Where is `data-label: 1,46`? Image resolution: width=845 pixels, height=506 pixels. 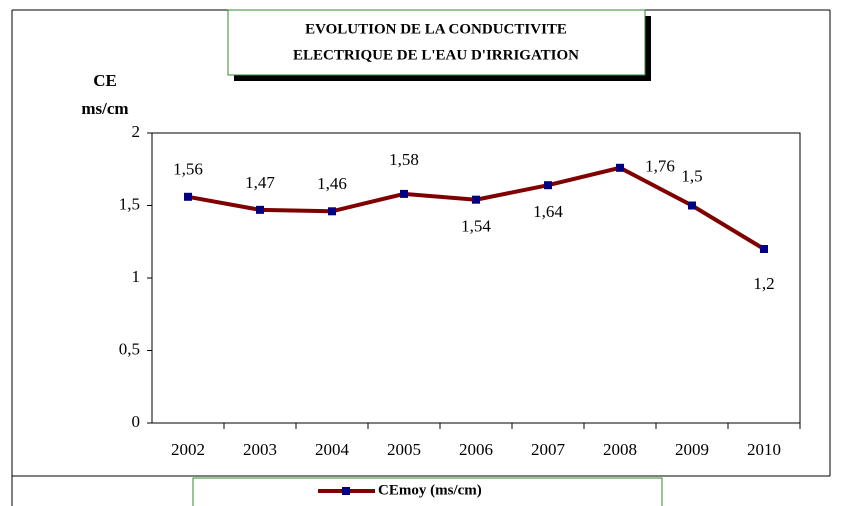
data-label: 1,46 is located at coordinates (332, 183).